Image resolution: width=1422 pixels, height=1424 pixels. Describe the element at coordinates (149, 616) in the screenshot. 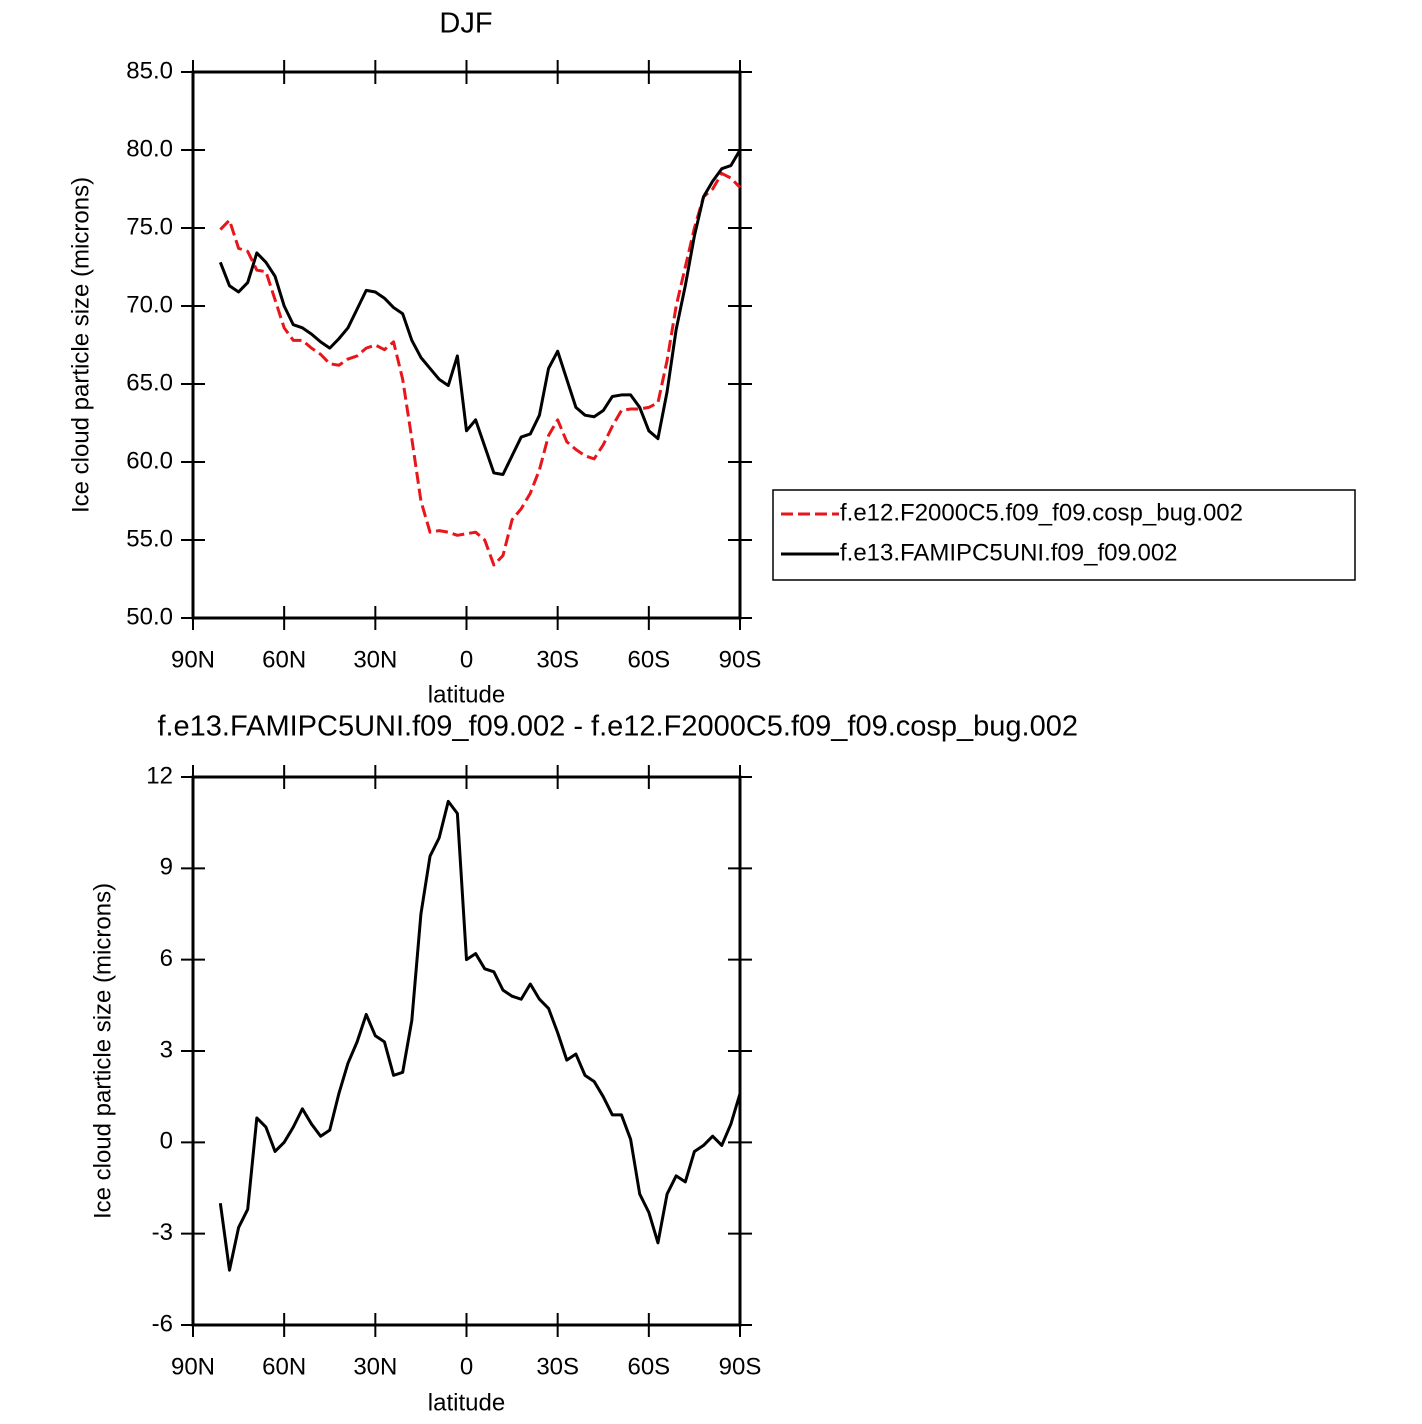

I see `y-tick-label: 50.0` at that location.